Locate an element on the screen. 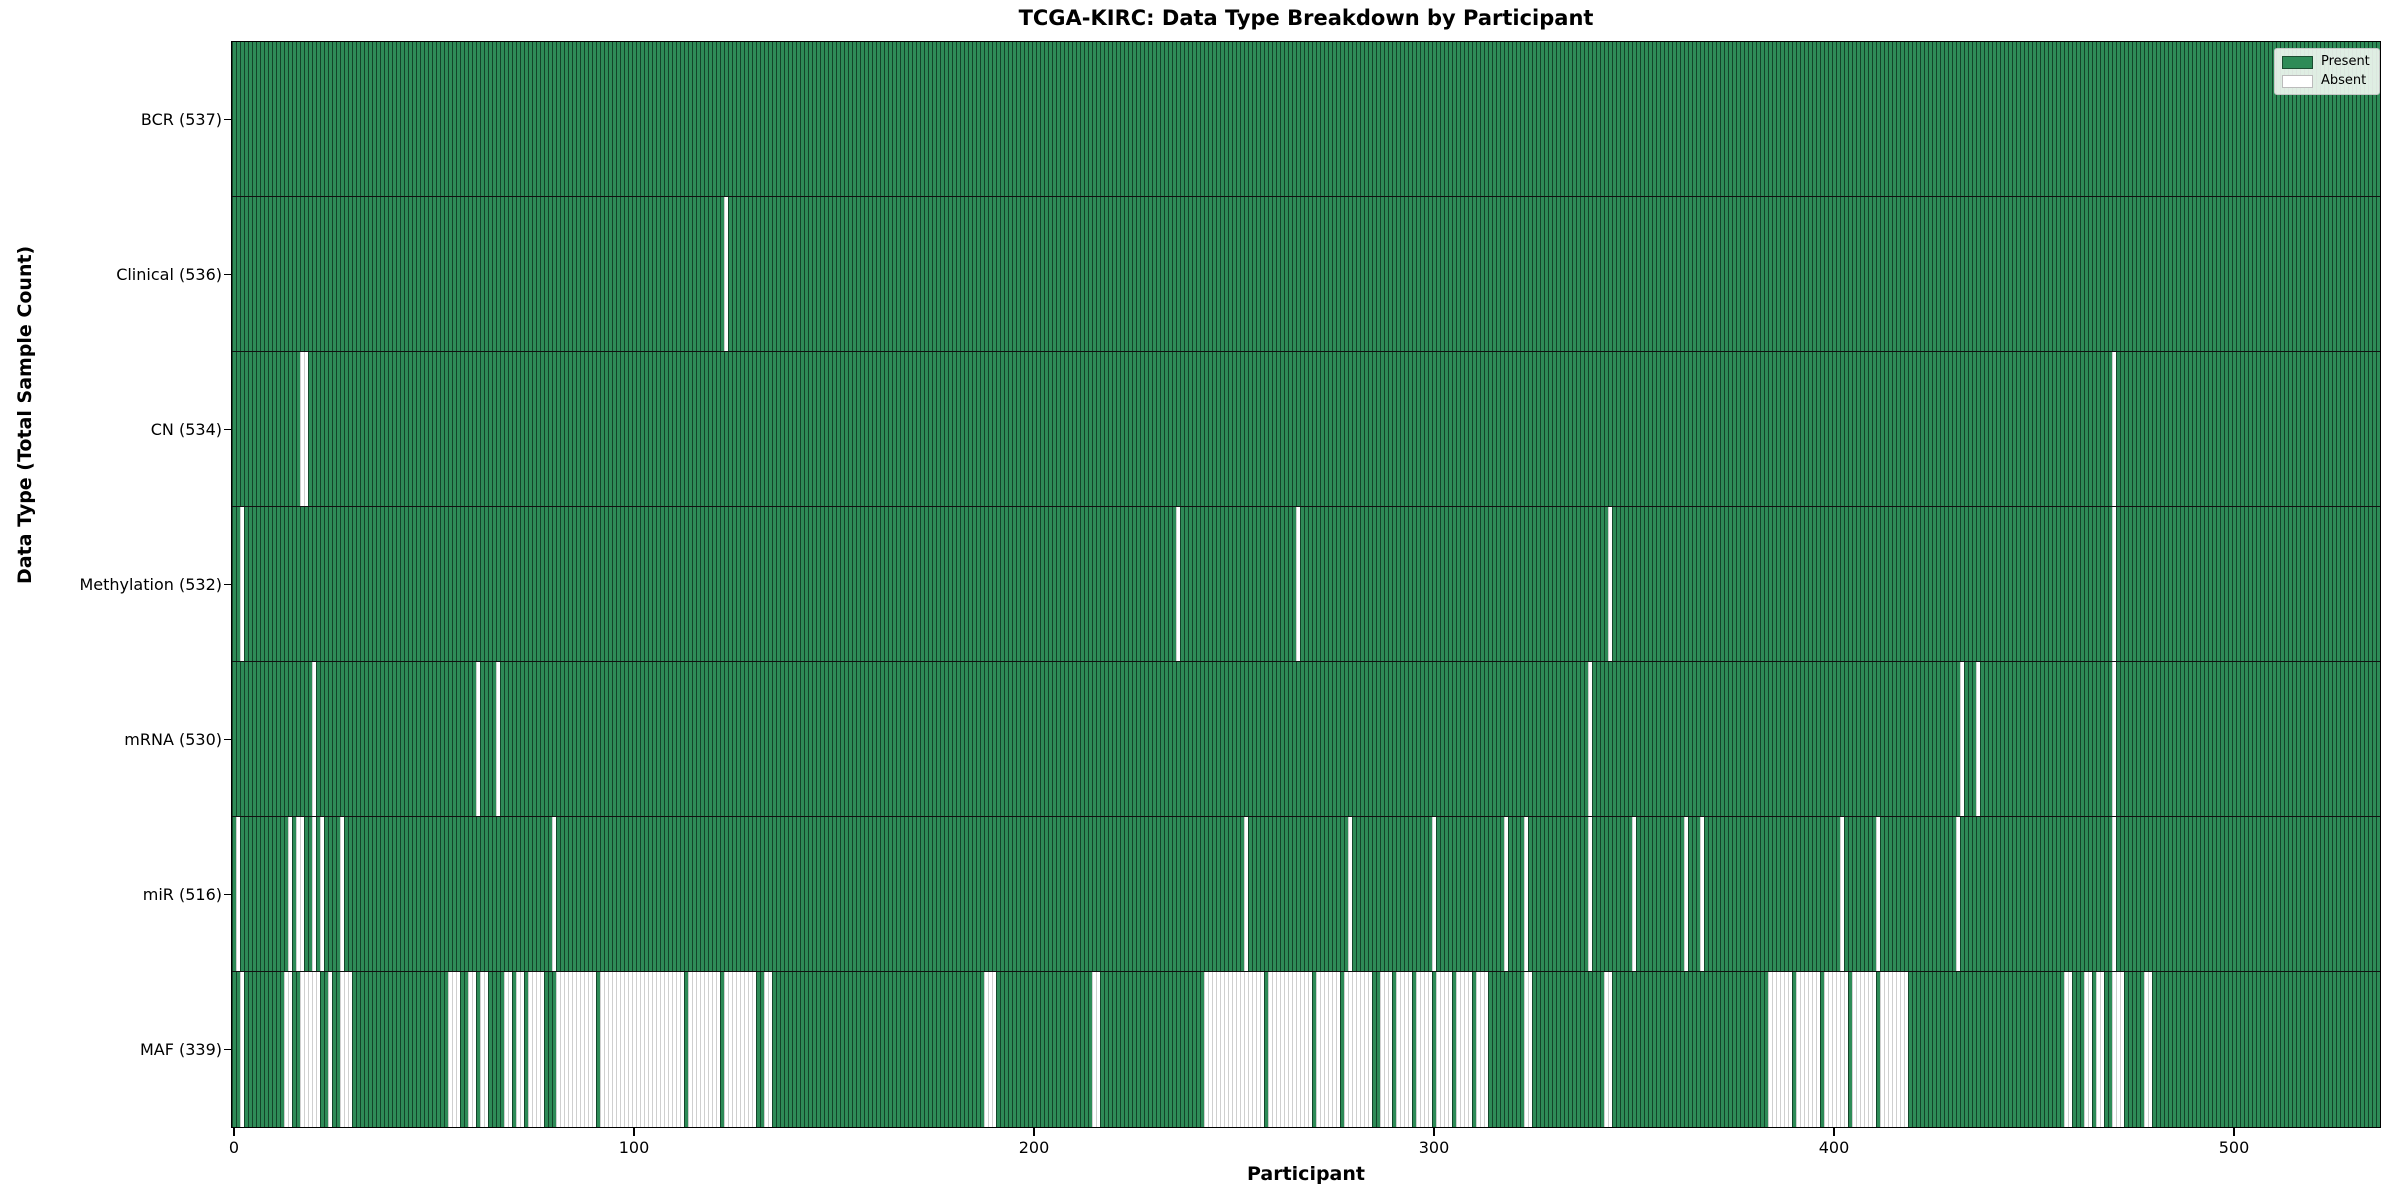  legend-item: Present is located at coordinates (2326, 62).